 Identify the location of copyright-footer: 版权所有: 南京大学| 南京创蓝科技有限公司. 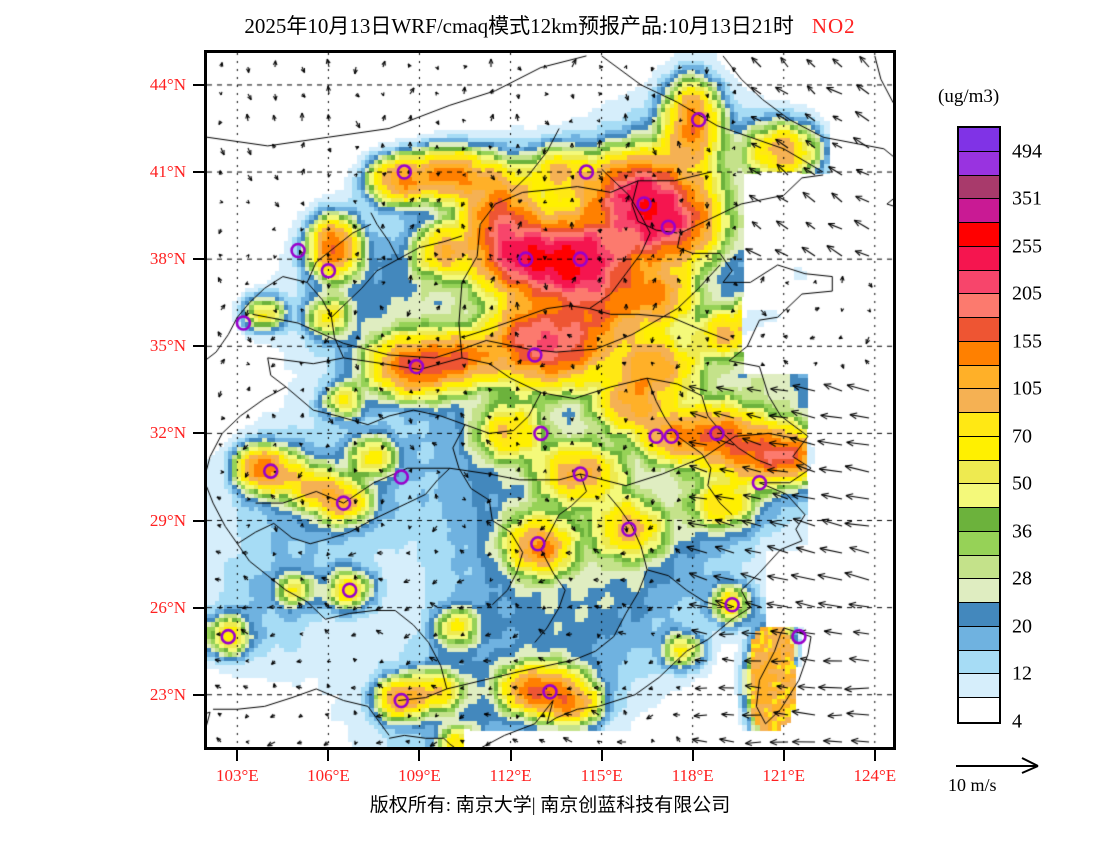
(550, 805).